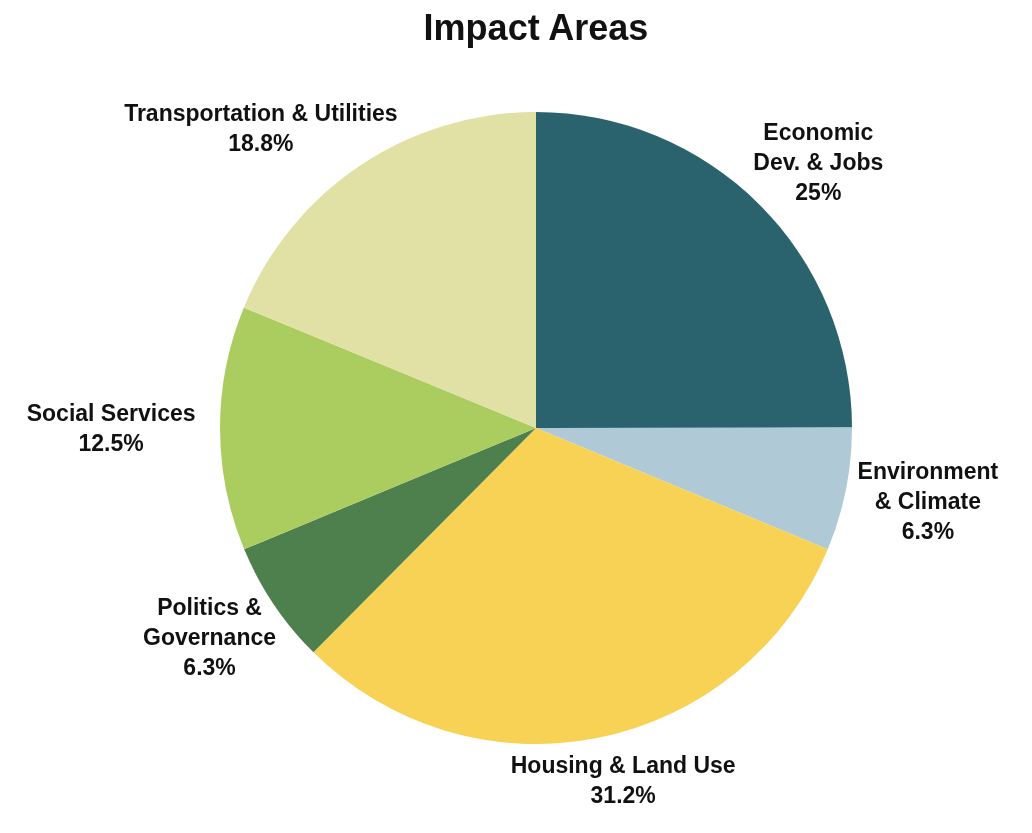 Image resolution: width=1032 pixels, height=833 pixels. I want to click on slice-label: Politics & Governance, so click(210, 621).